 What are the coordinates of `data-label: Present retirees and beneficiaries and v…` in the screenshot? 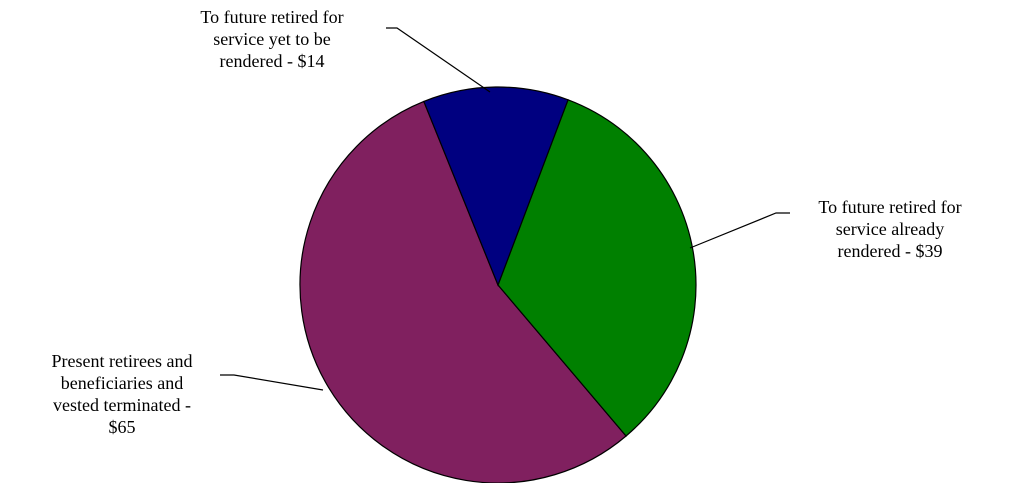 It's located at (122, 394).